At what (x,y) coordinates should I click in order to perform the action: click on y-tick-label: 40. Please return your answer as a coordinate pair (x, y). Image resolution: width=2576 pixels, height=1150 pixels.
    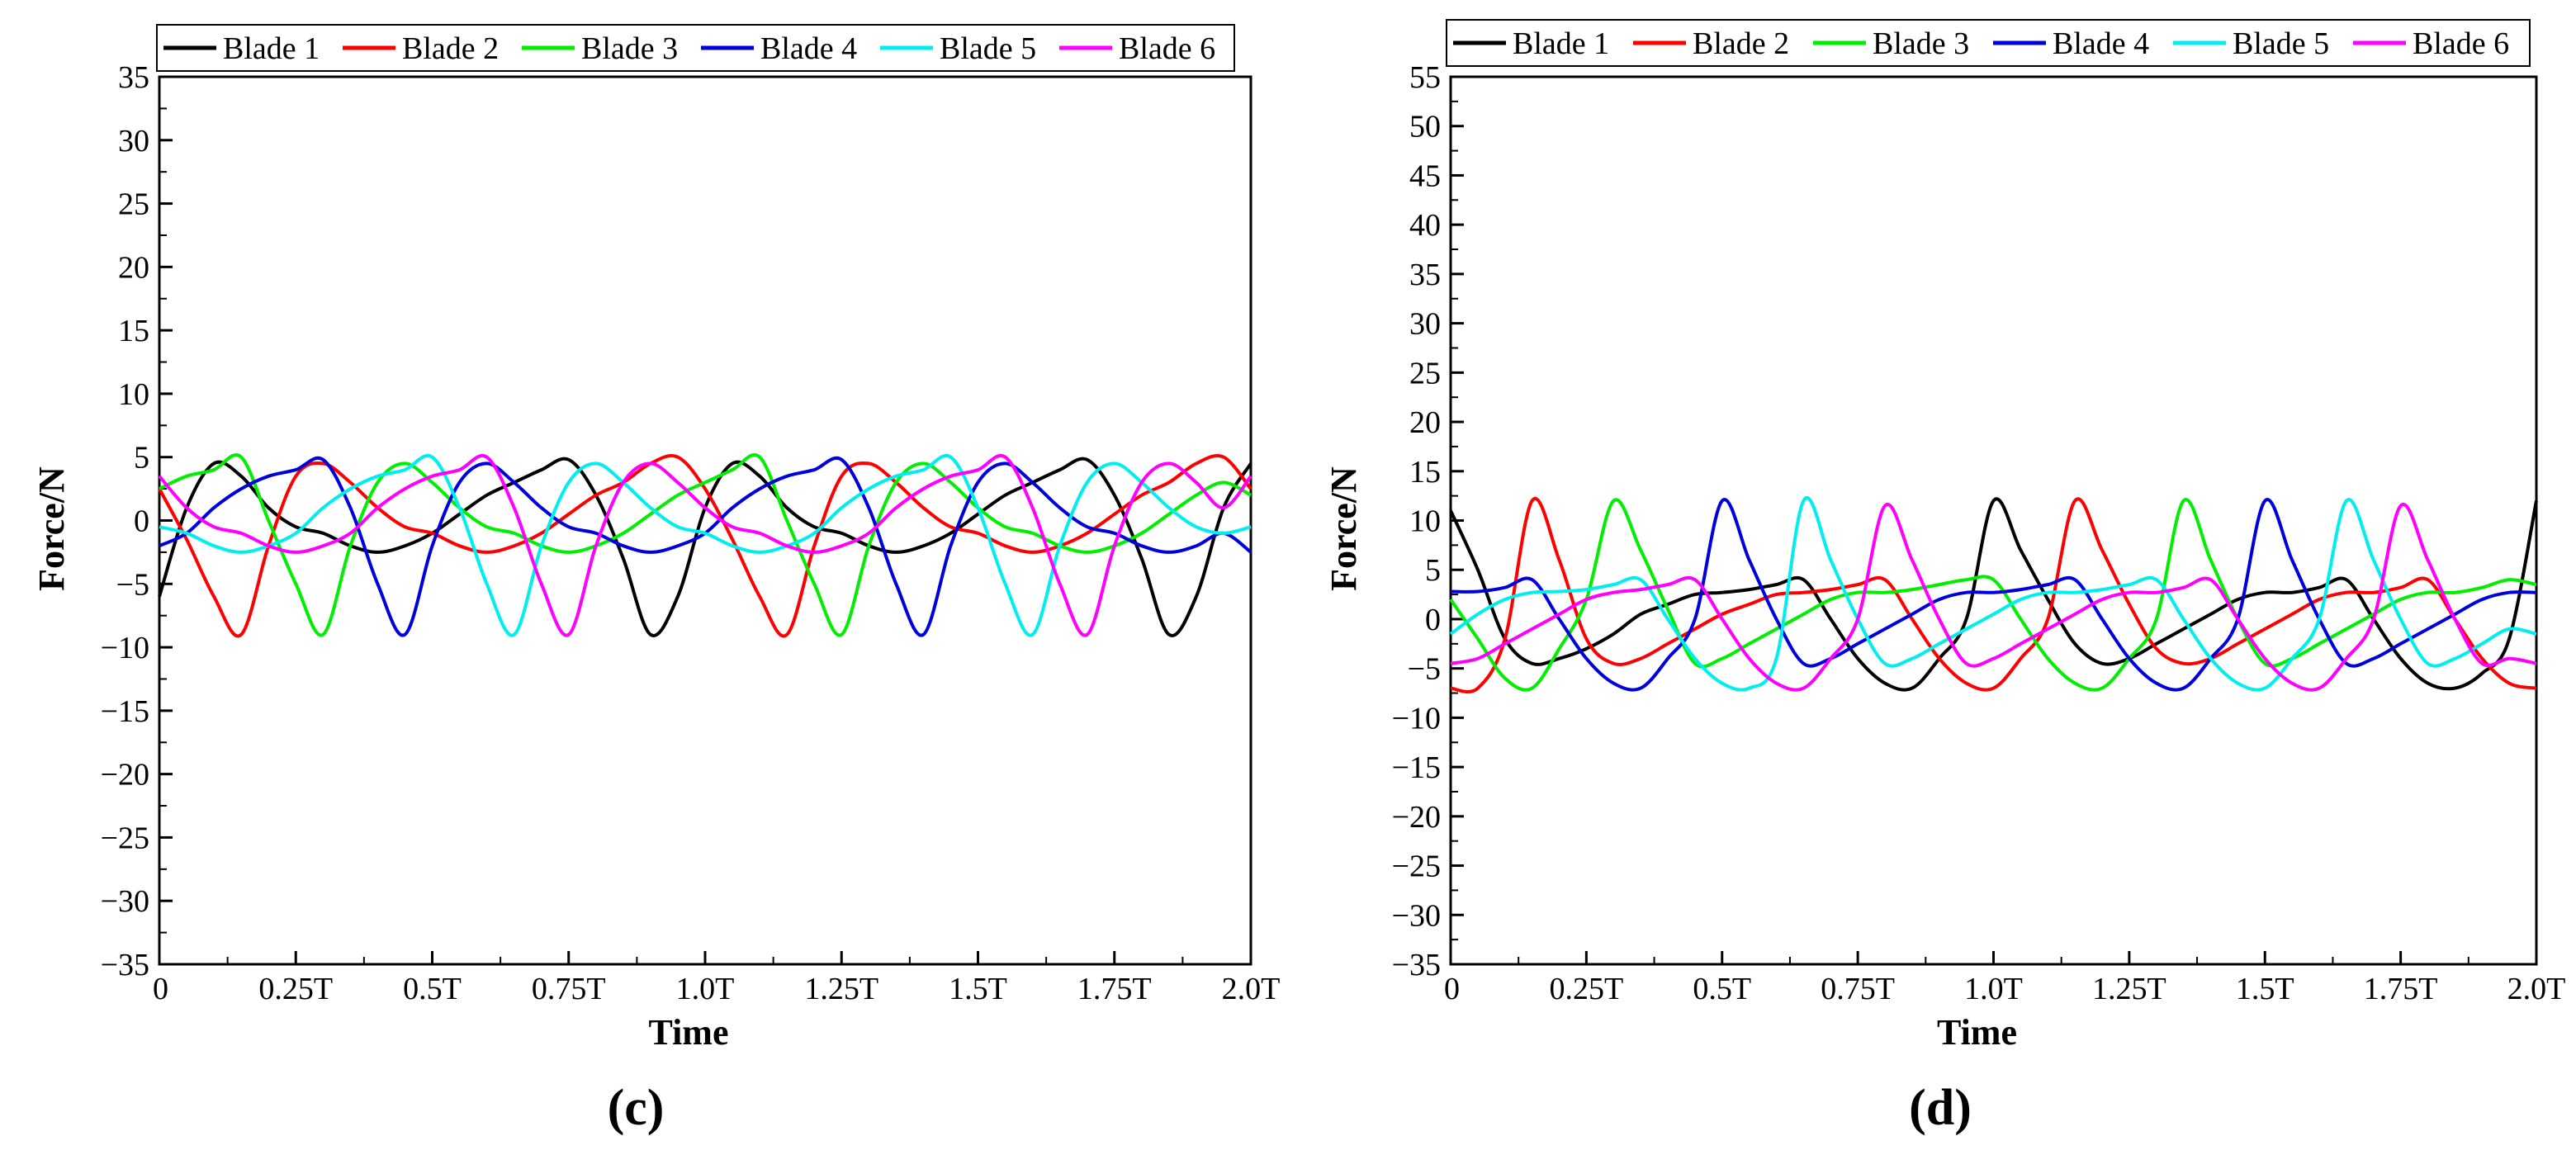
    Looking at the image, I should click on (1425, 225).